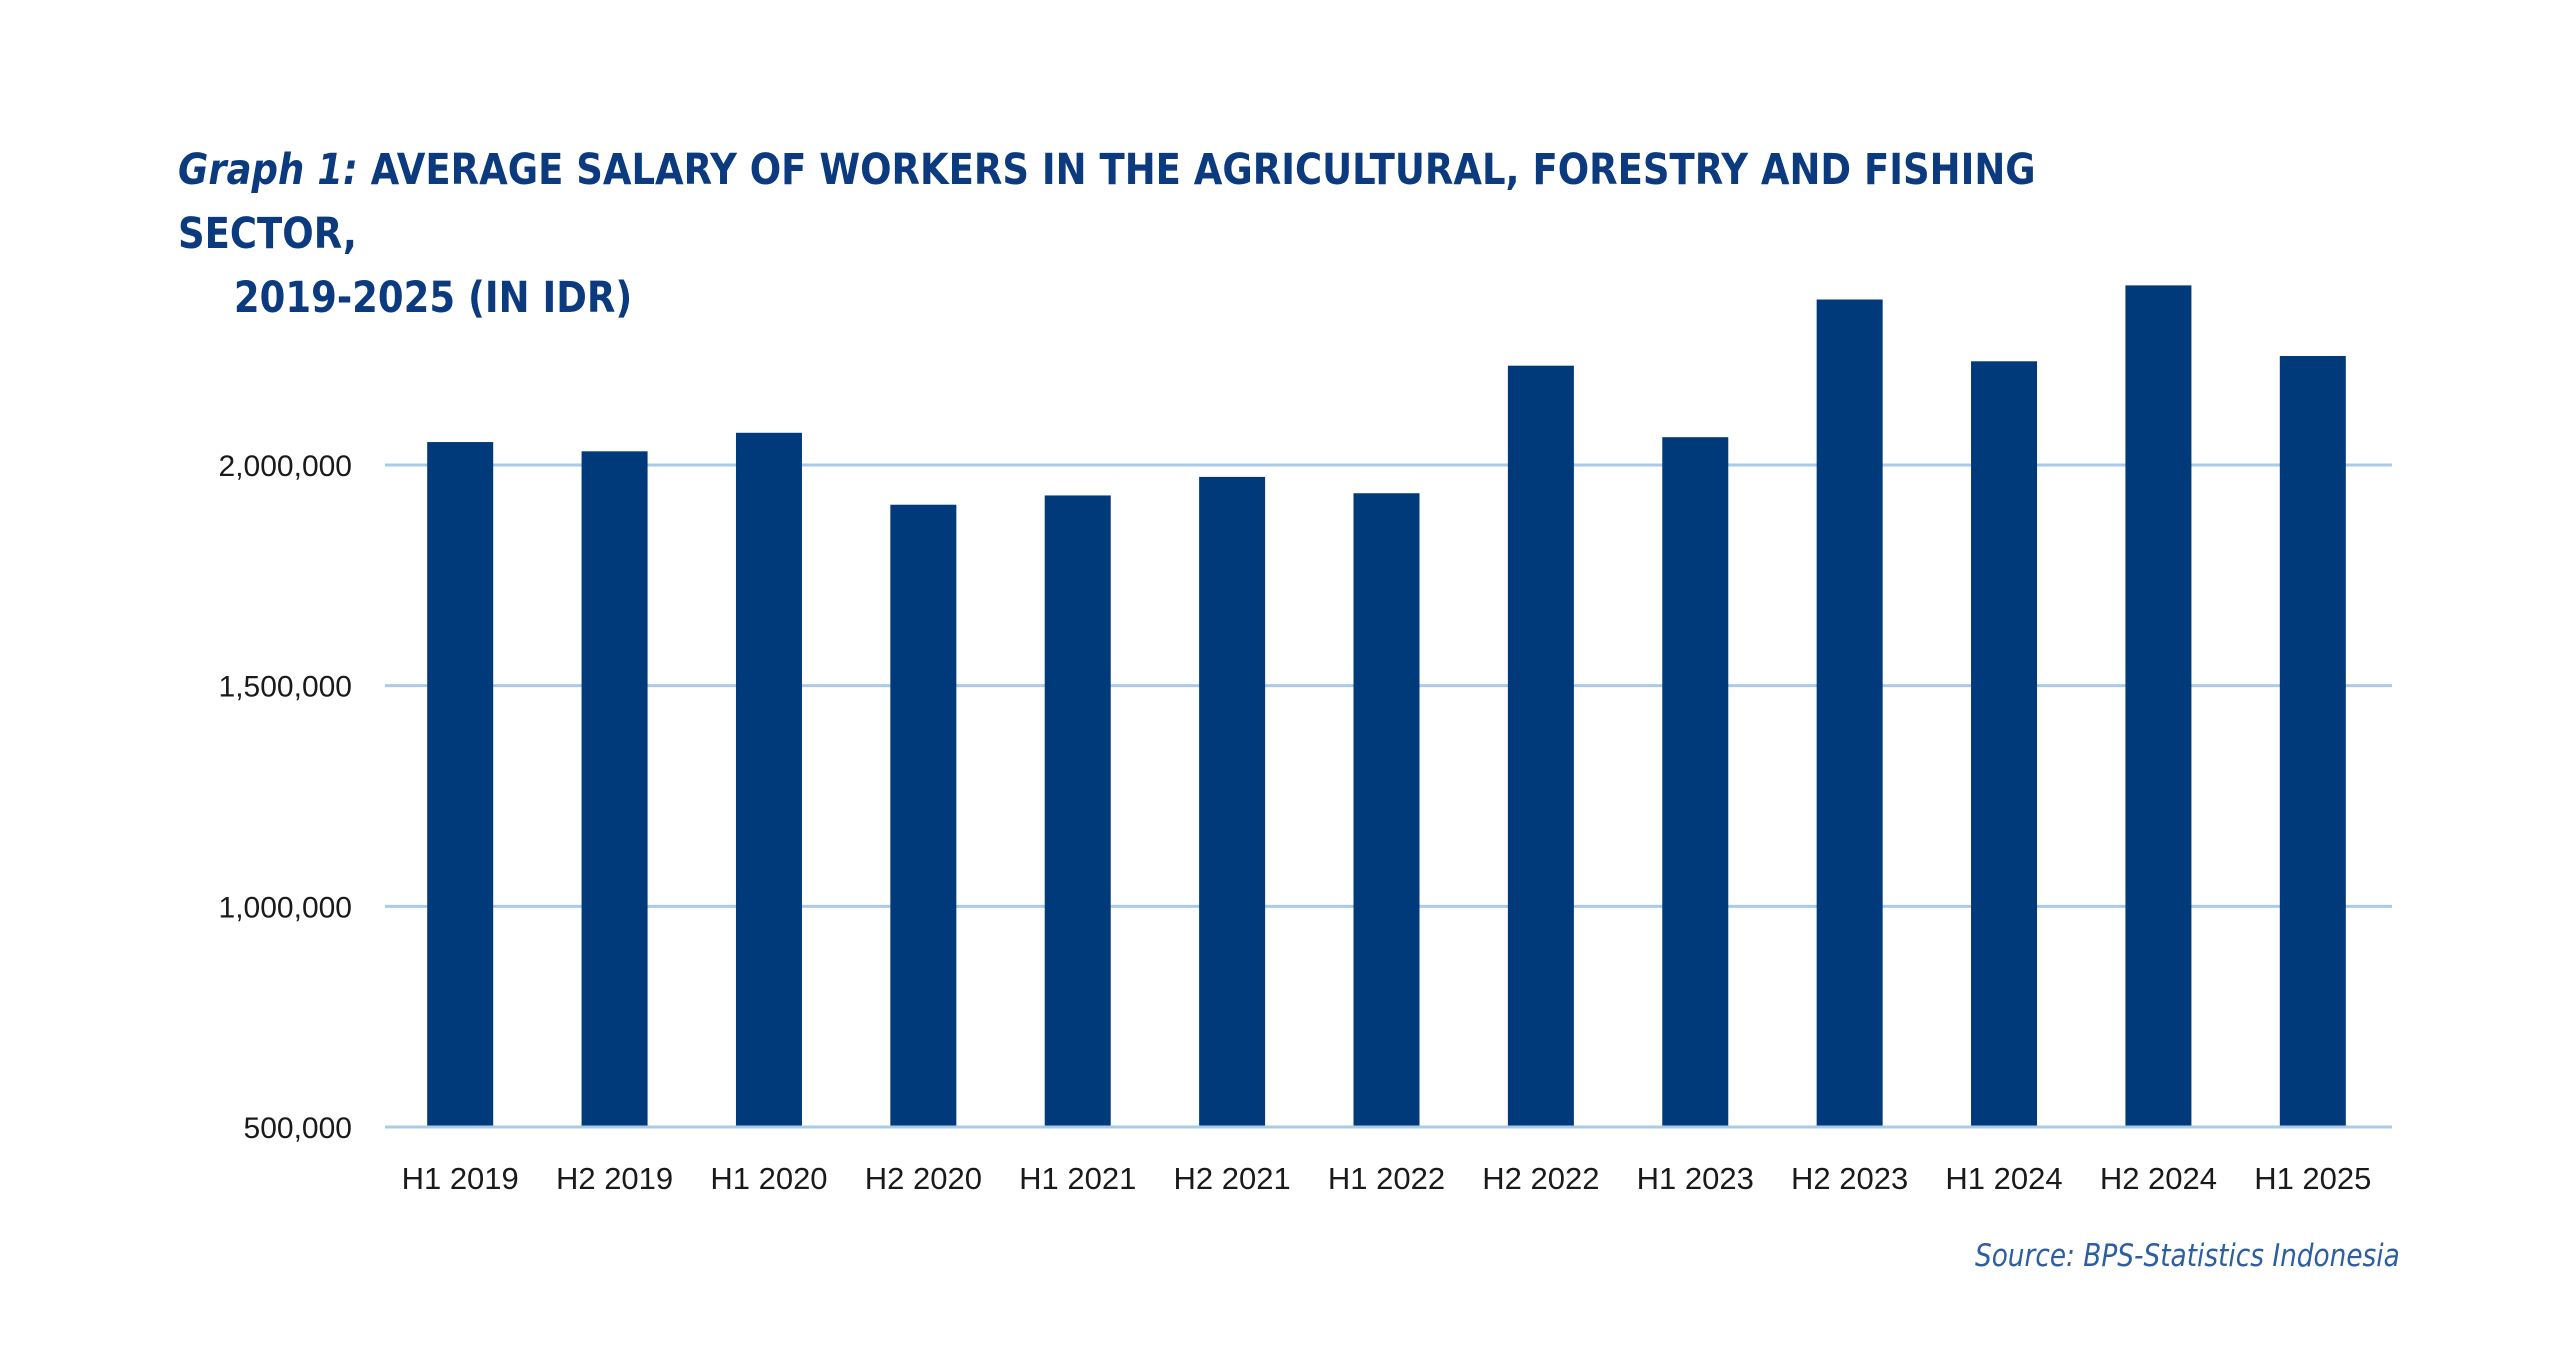  I want to click on y-tick-label: 500,000, so click(298, 1128).